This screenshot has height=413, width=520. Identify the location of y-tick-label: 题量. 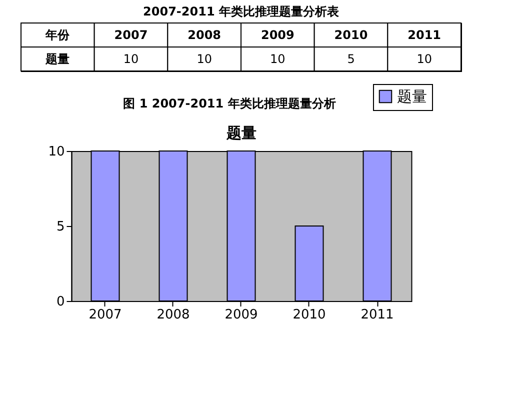
(57, 59).